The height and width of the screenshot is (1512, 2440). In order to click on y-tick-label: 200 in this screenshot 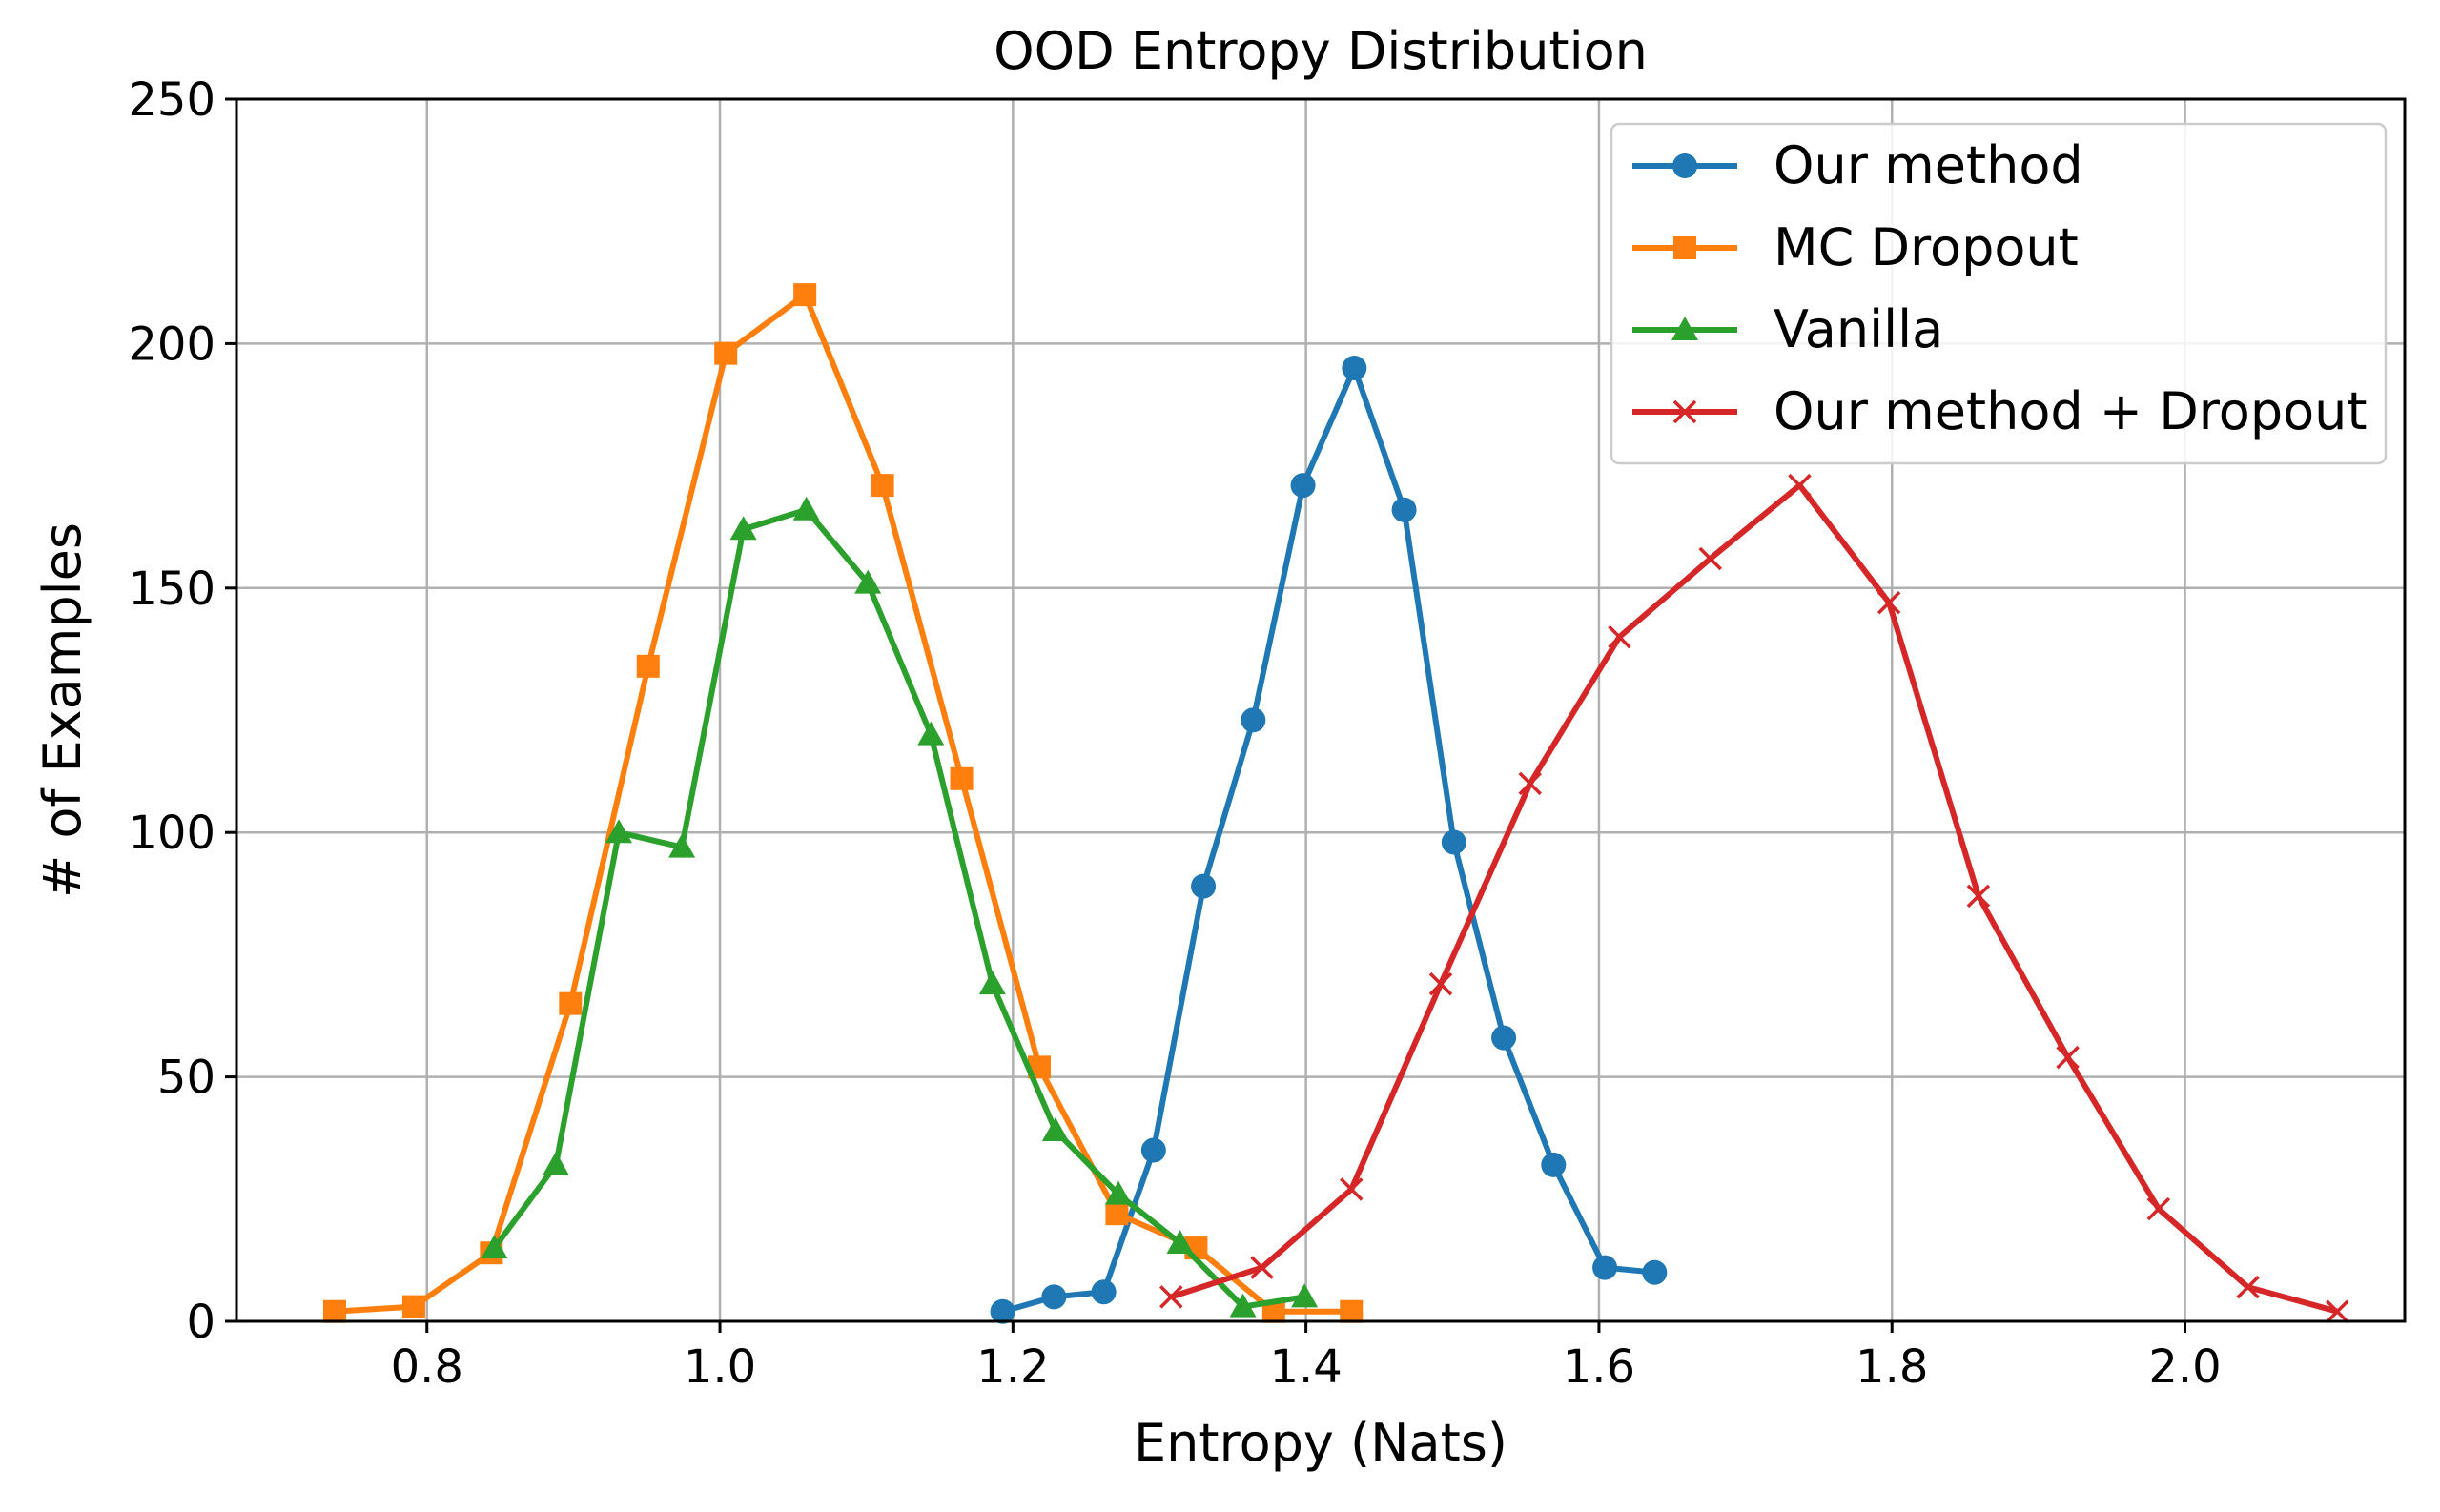, I will do `click(171, 344)`.